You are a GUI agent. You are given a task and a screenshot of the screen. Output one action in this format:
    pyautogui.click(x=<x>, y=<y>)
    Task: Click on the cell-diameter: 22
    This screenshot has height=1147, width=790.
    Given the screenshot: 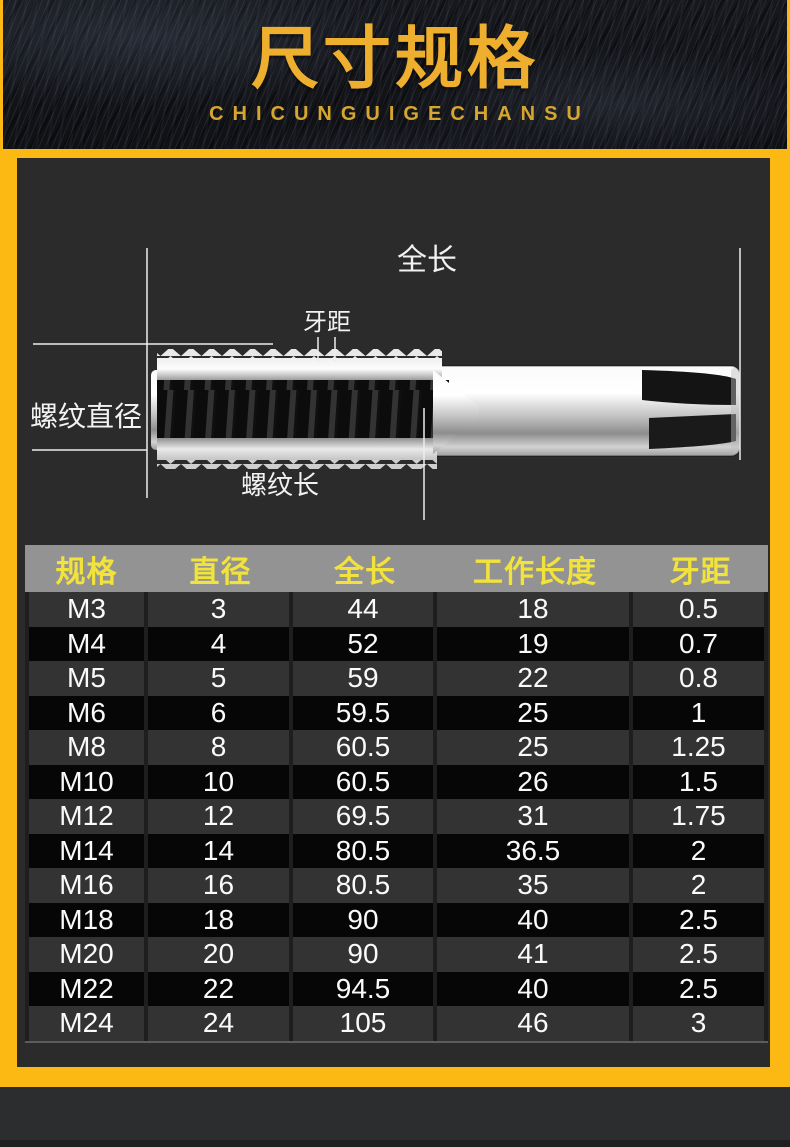 What is the action you would take?
    pyautogui.click(x=220, y=988)
    